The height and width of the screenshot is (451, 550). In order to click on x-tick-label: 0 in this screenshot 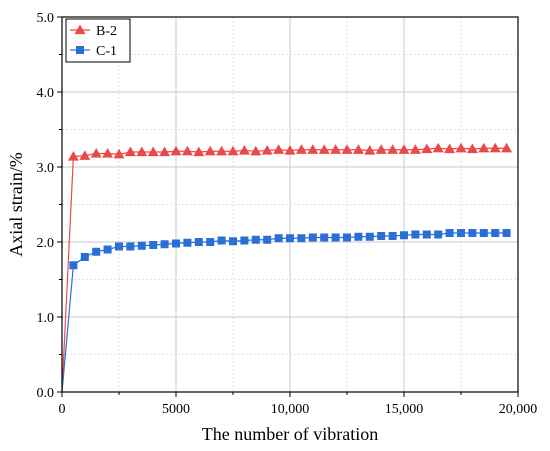, I will do `click(62, 409)`.